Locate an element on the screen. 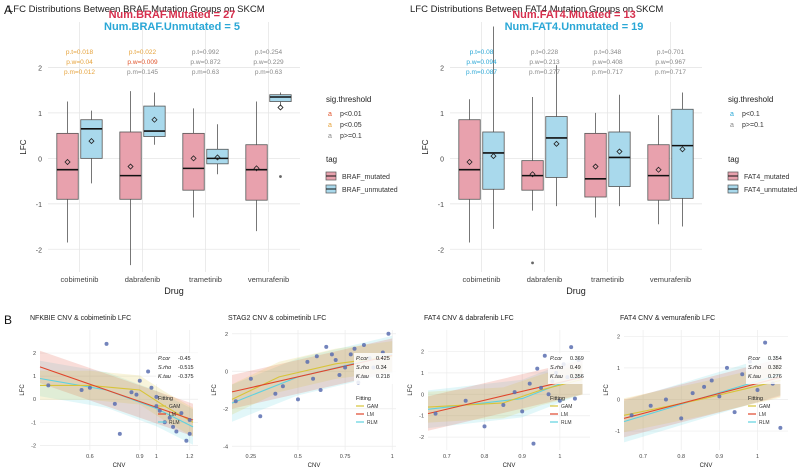 Image resolution: width=800 pixels, height=472 pixels. p-value-label: p.m=0.012 is located at coordinates (79, 72).